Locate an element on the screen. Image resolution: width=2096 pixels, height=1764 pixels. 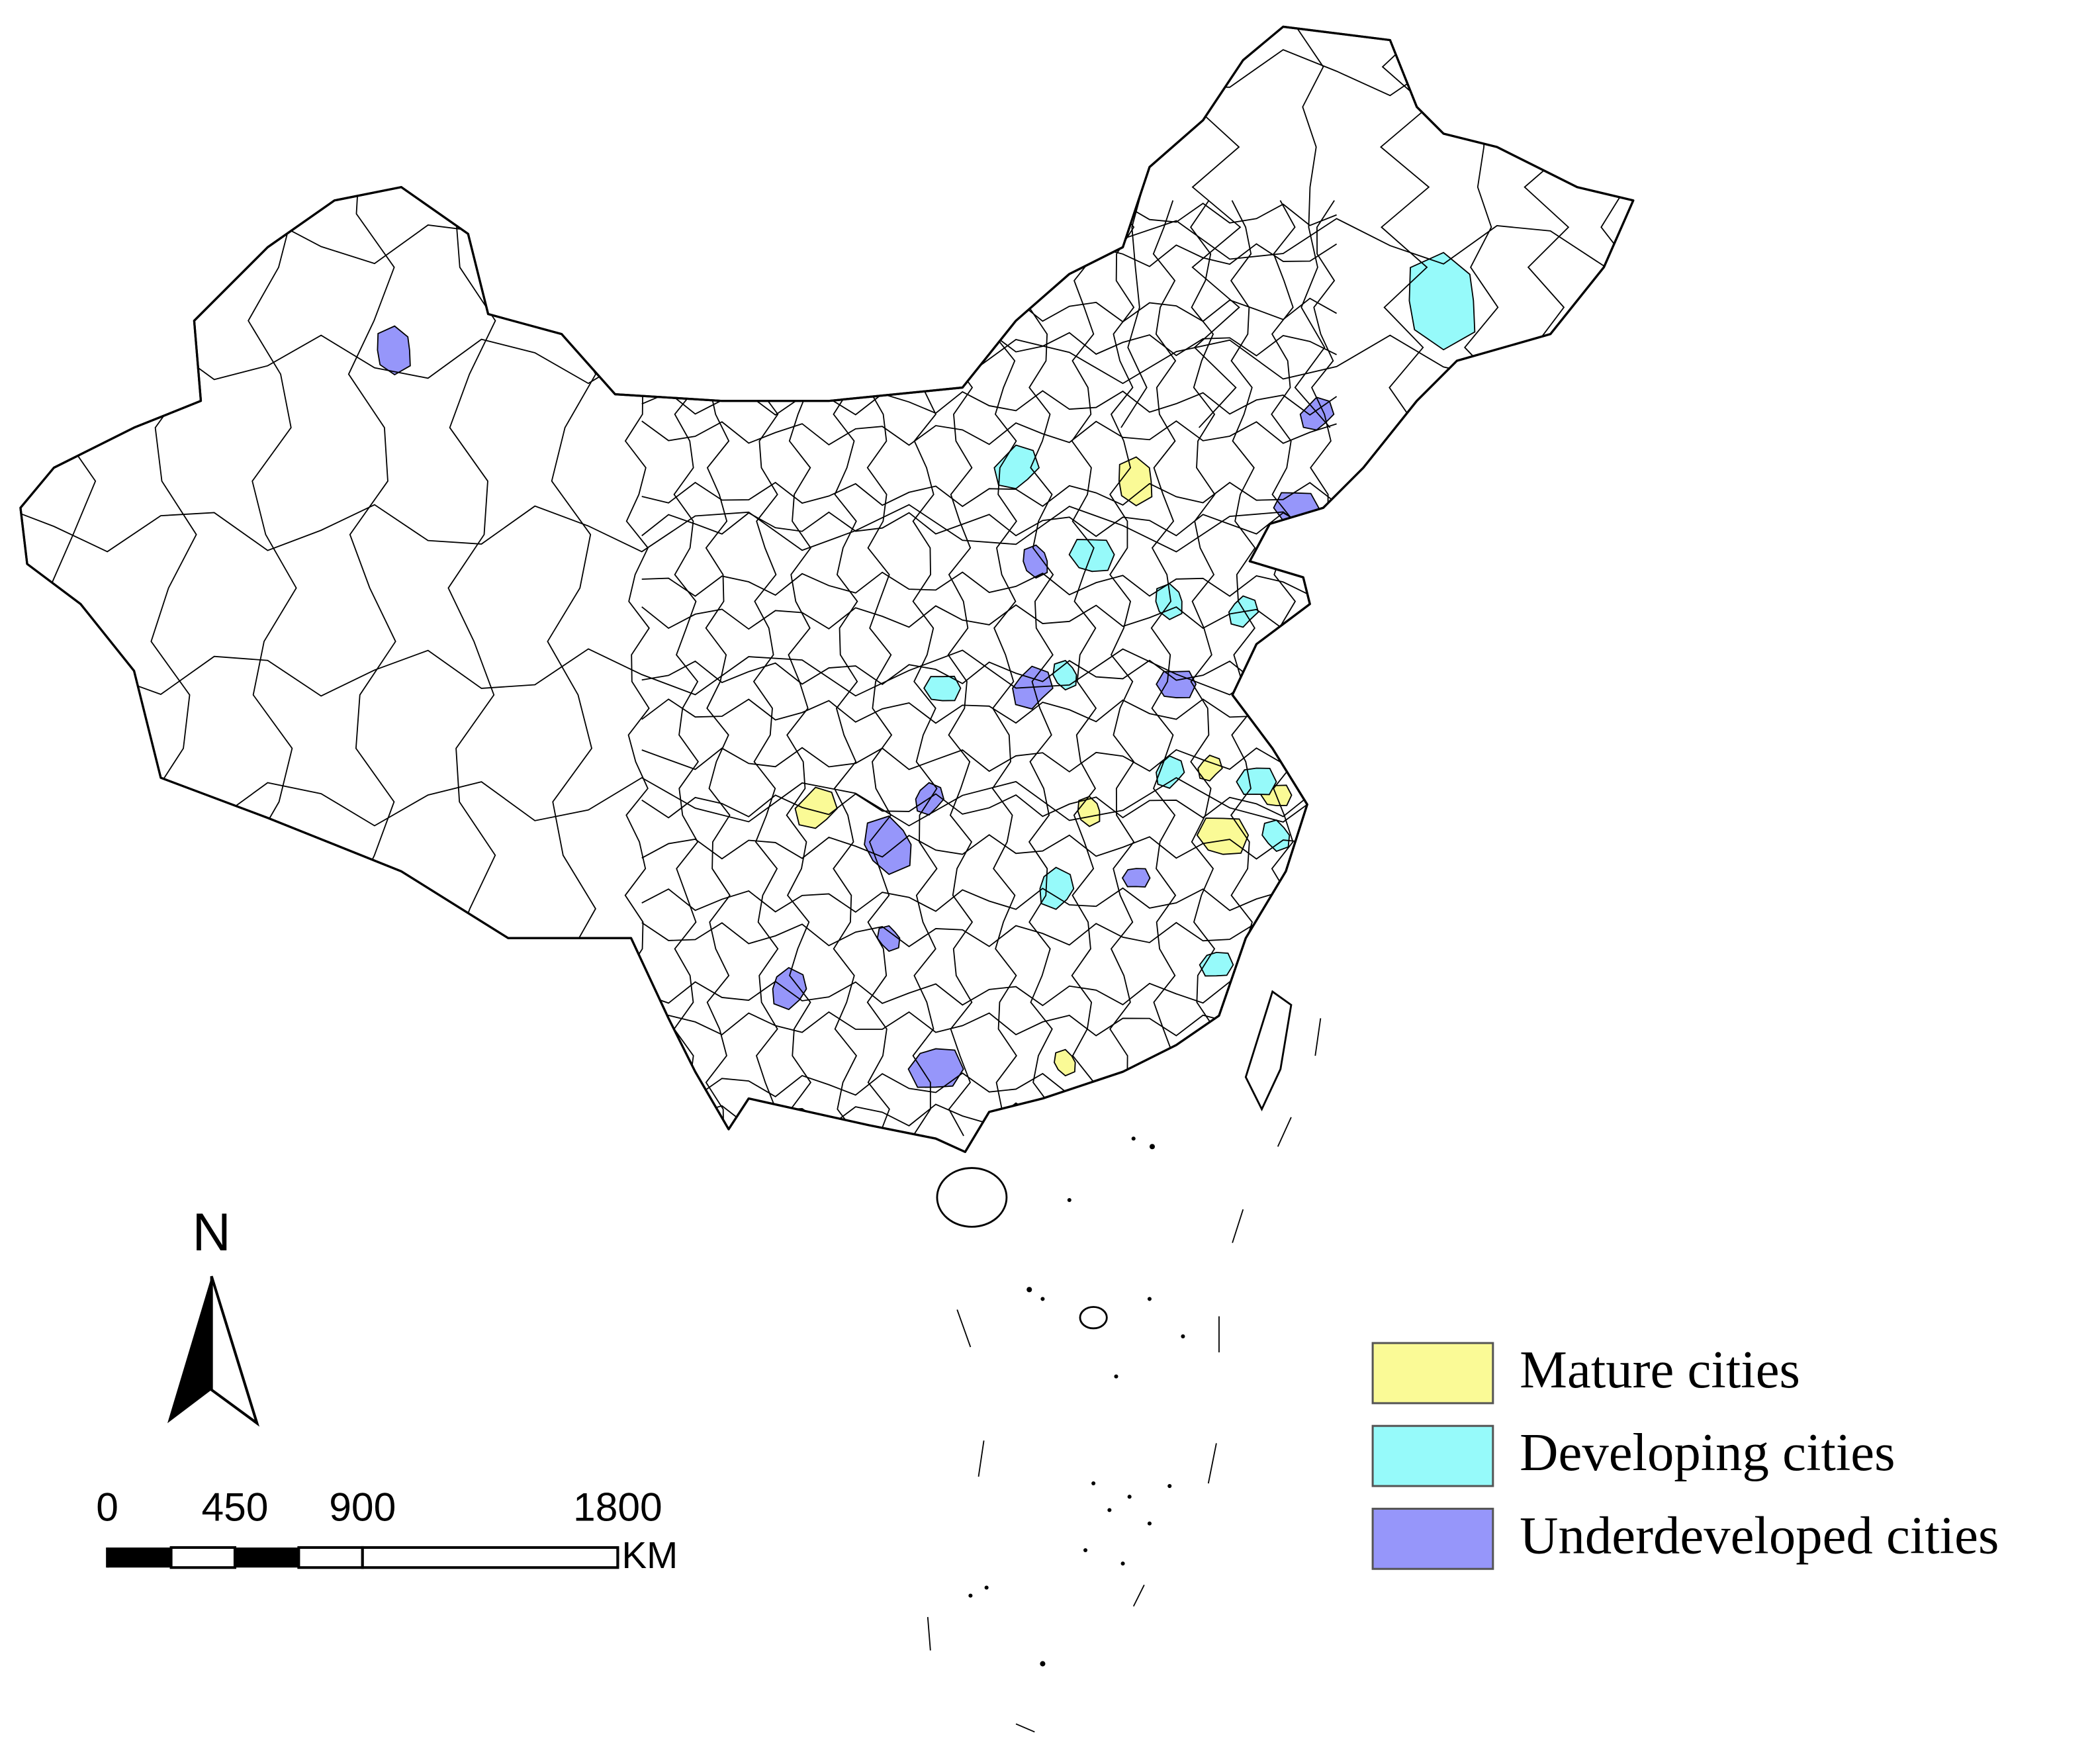
legend-label: Developing cities is located at coordinates (1707, 1452).